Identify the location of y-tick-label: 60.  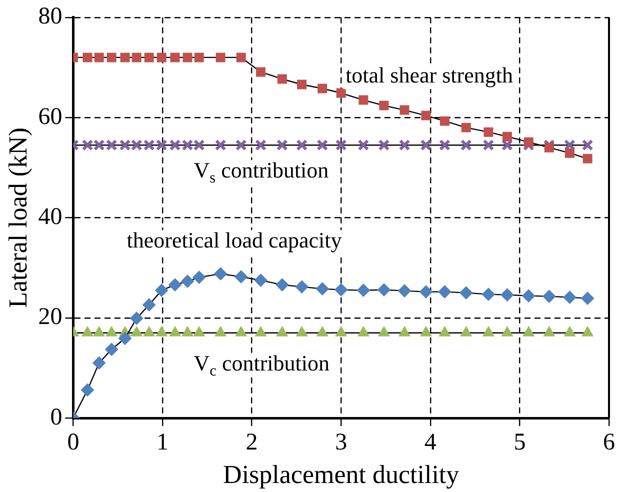
(50, 117).